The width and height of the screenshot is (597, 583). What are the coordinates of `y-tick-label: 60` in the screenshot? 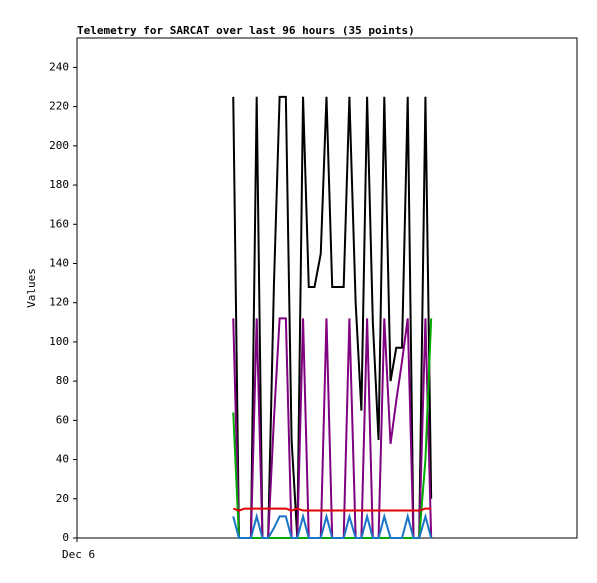 It's located at (62, 419).